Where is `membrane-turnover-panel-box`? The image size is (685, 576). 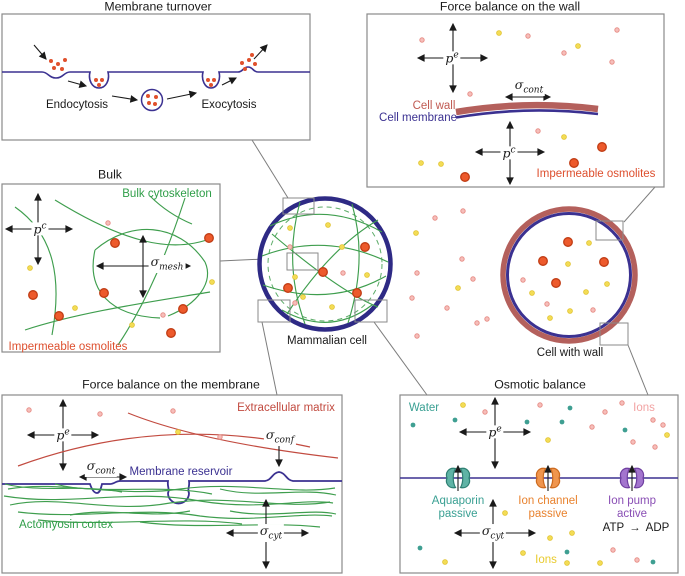
membrane-turnover-panel-box is located at coordinates (156, 77).